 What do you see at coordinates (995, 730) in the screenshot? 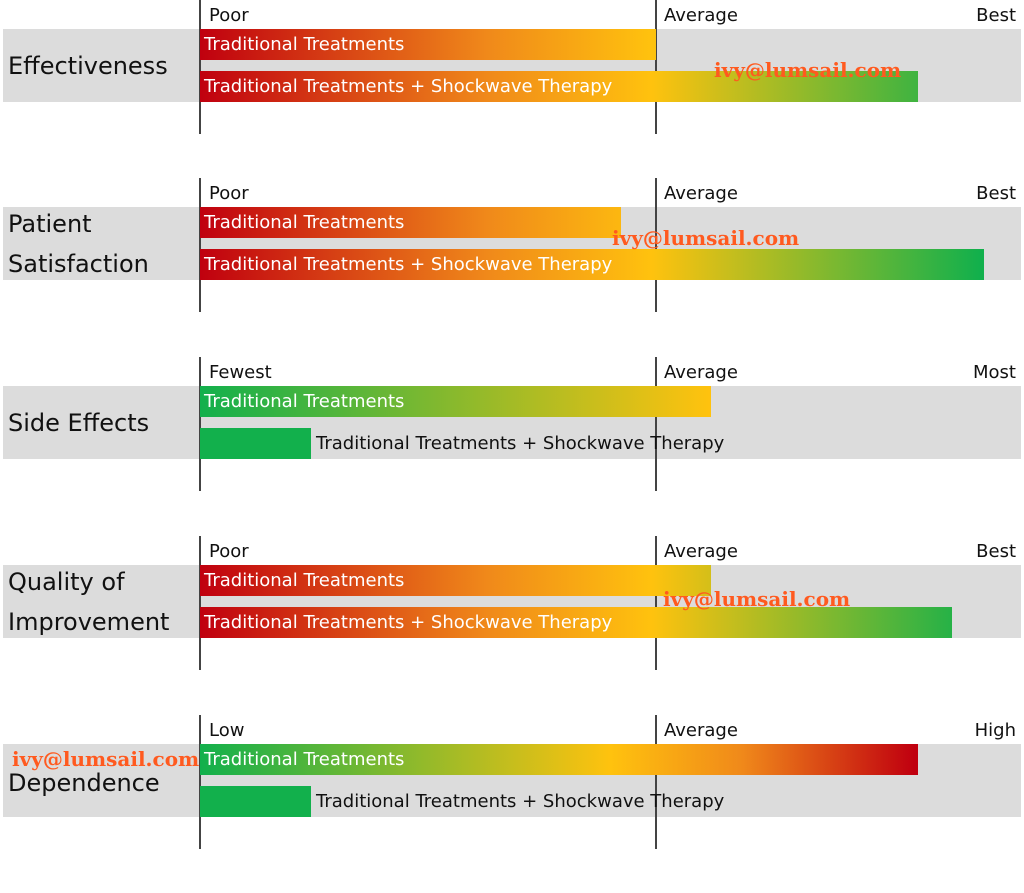
I see `scale-label-high: High` at bounding box center [995, 730].